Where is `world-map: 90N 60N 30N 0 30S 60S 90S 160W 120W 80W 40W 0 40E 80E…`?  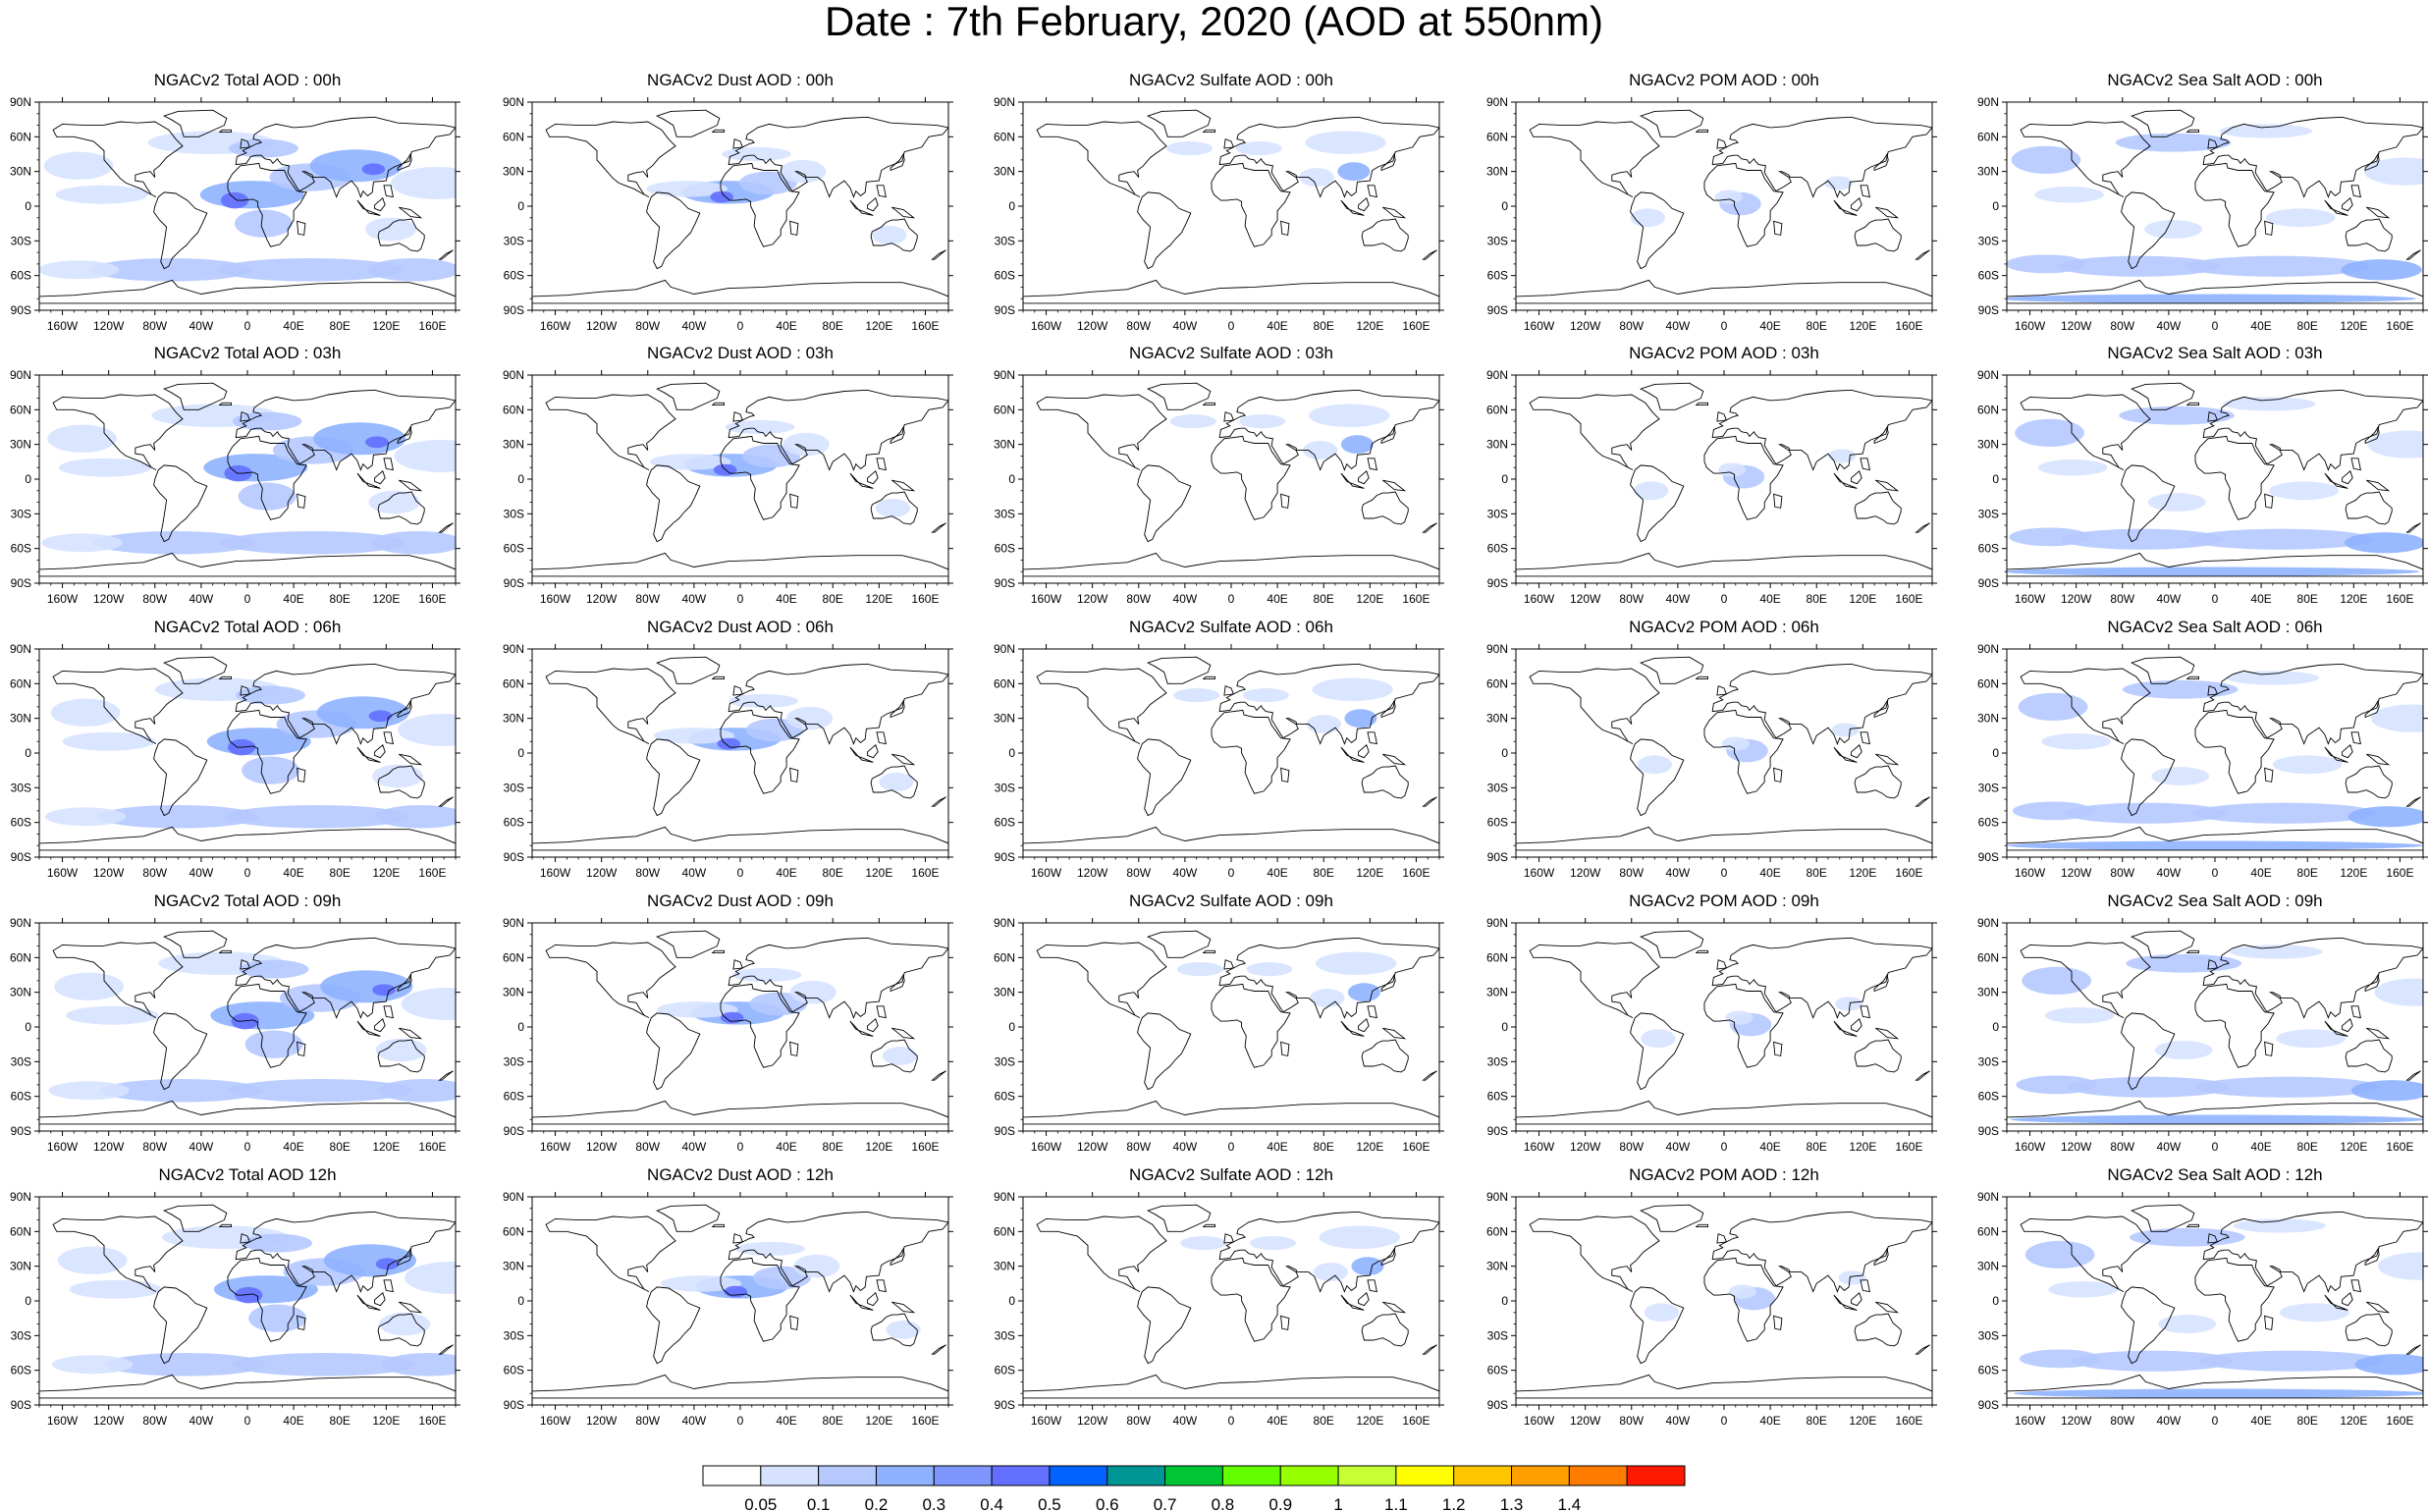 world-map: 90N 60N 30N 0 30S 60S 90S 160W 120W 80W 40W 0 40E 80E… is located at coordinates (2202, 214).